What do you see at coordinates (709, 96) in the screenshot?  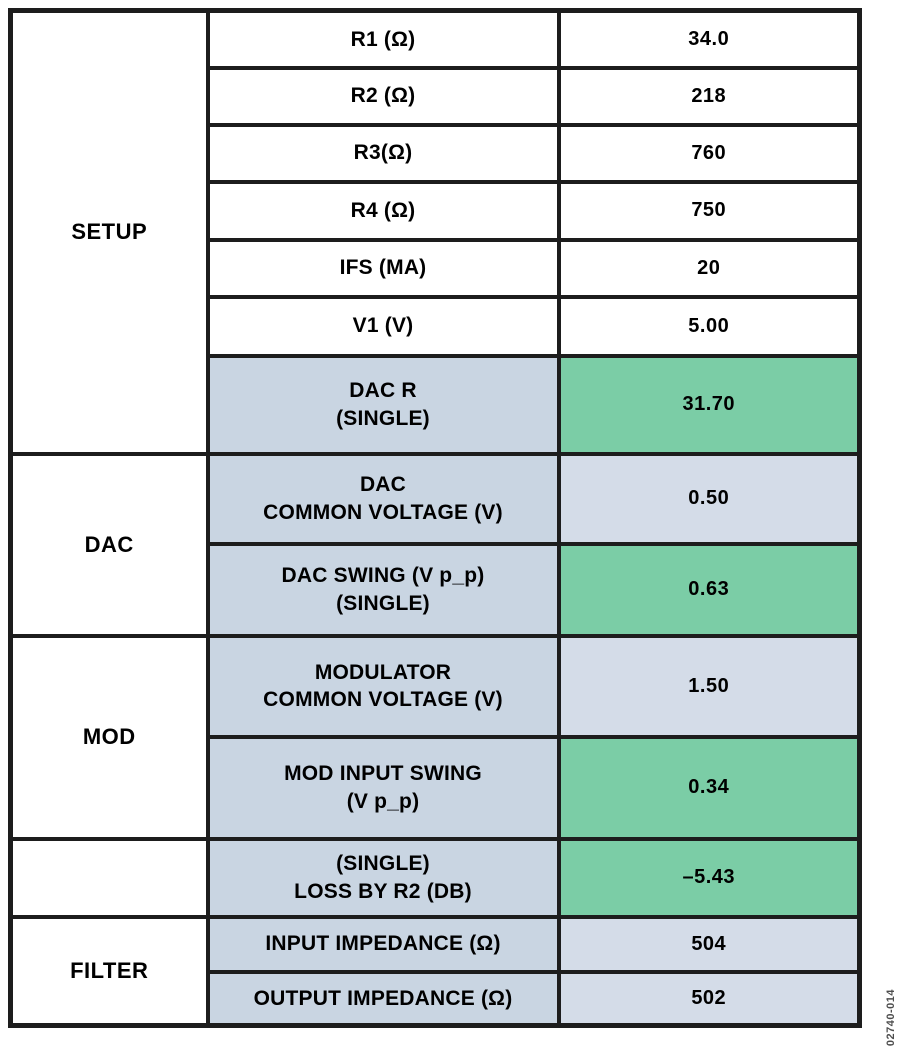 I see `value-cell-r2: 218` at bounding box center [709, 96].